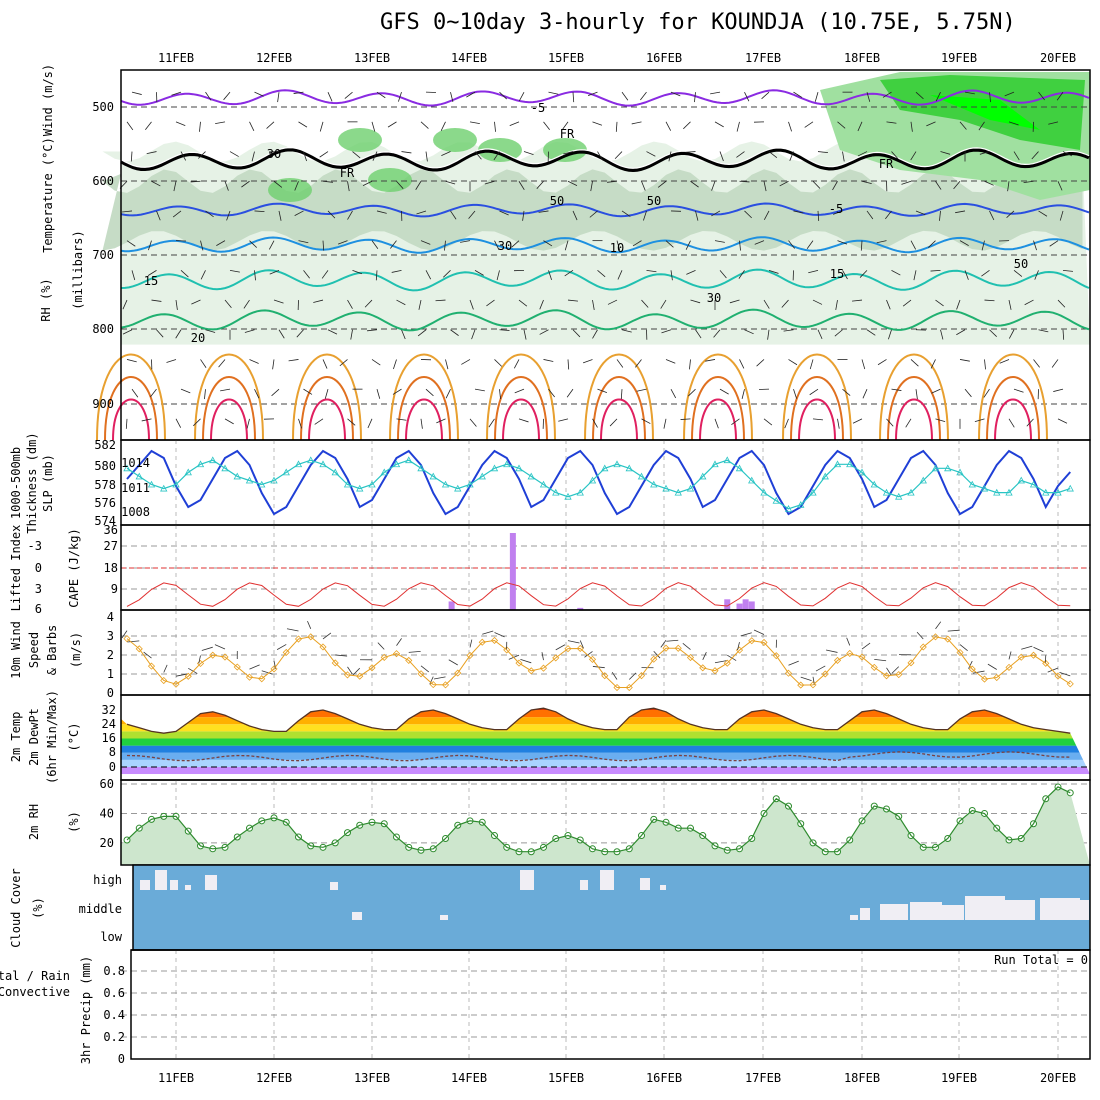  What do you see at coordinates (763, 58) in the screenshot?
I see `day-label-top: 17FEB` at bounding box center [763, 58].